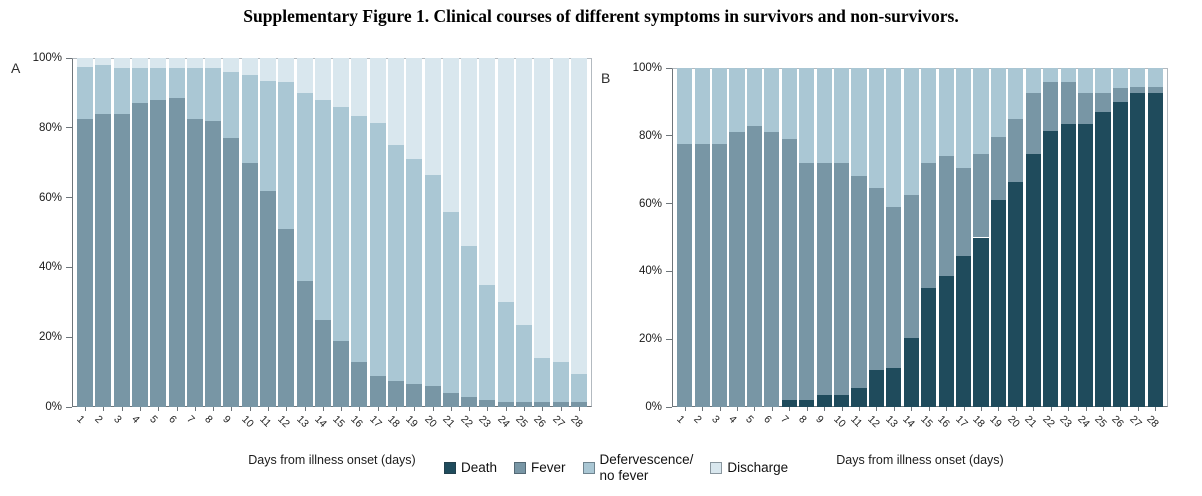 The image size is (1202, 496). I want to click on y-tick-label: 100%, so click(647, 68).